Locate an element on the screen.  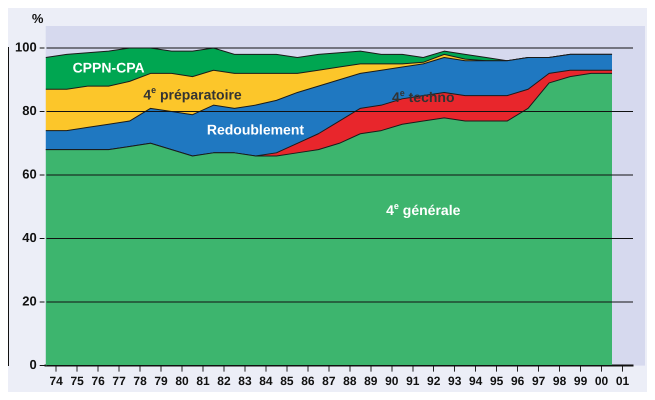
y-axis-title: % is located at coordinates (38, 18).